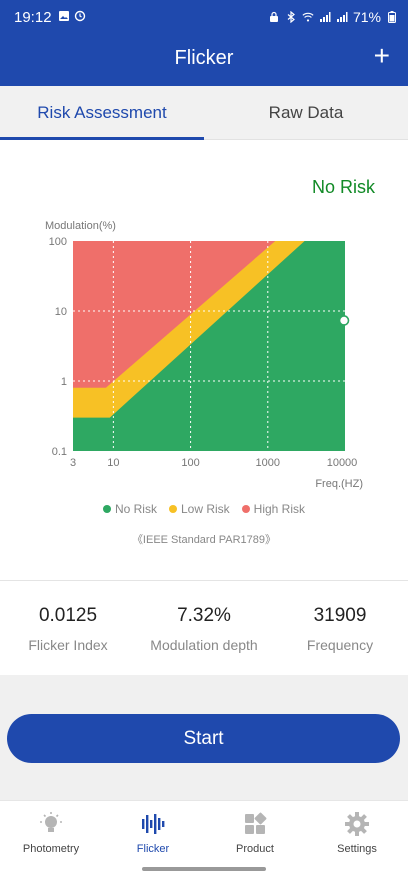  I want to click on battery-icon, so click(392, 17).